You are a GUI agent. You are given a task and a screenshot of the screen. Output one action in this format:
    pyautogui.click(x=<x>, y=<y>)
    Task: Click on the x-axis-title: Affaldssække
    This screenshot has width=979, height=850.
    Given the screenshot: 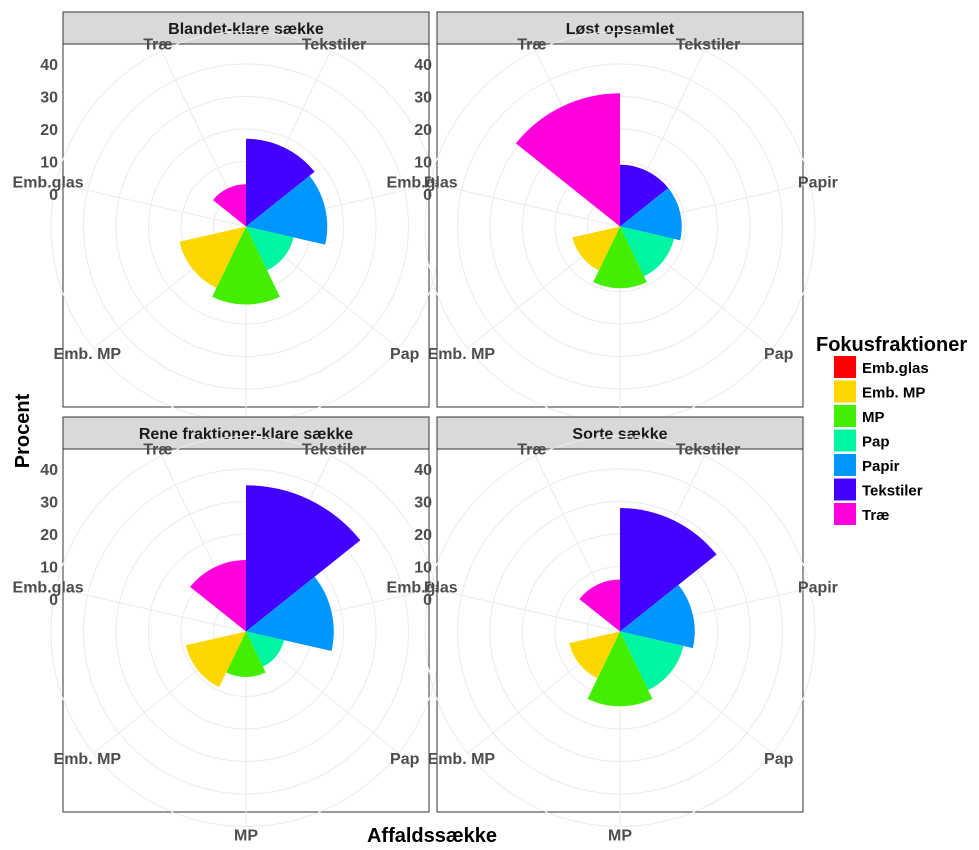 What is the action you would take?
    pyautogui.click(x=432, y=836)
    